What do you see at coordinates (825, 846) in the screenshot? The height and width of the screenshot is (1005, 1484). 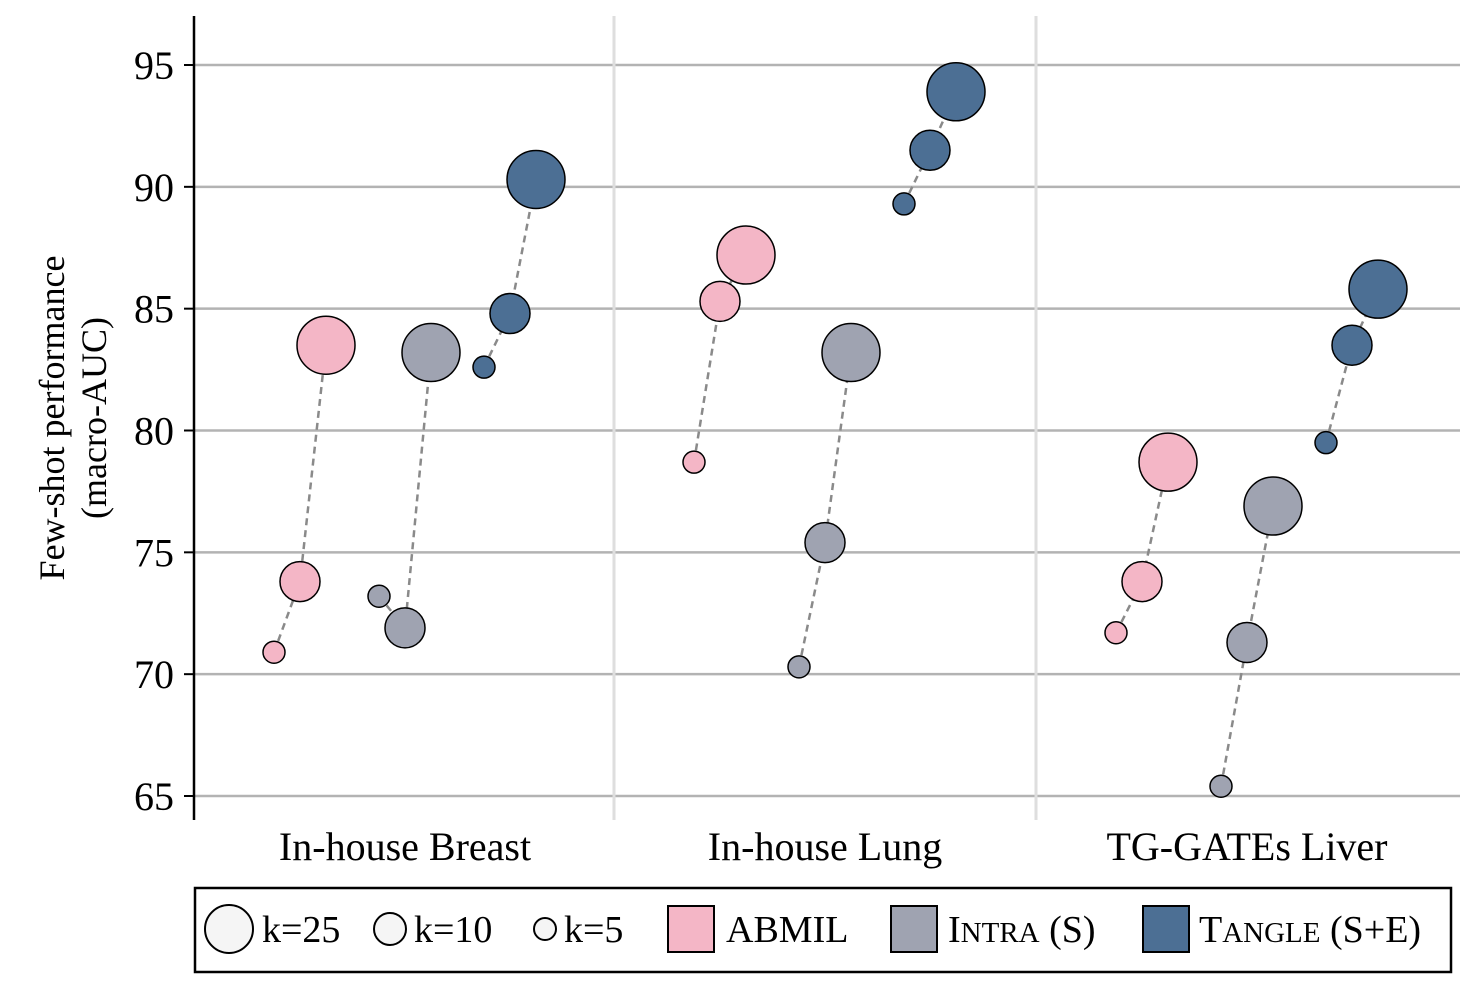 I see `group-label: In-house Lung` at bounding box center [825, 846].